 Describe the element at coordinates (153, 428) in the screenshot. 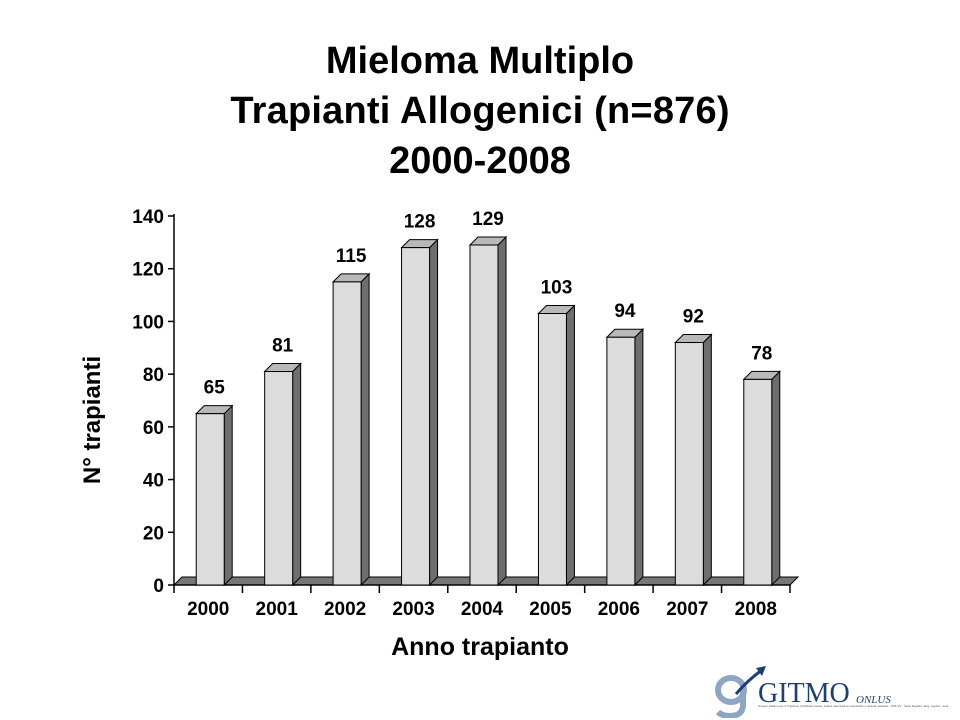

I see `y-tick-label: 60` at that location.